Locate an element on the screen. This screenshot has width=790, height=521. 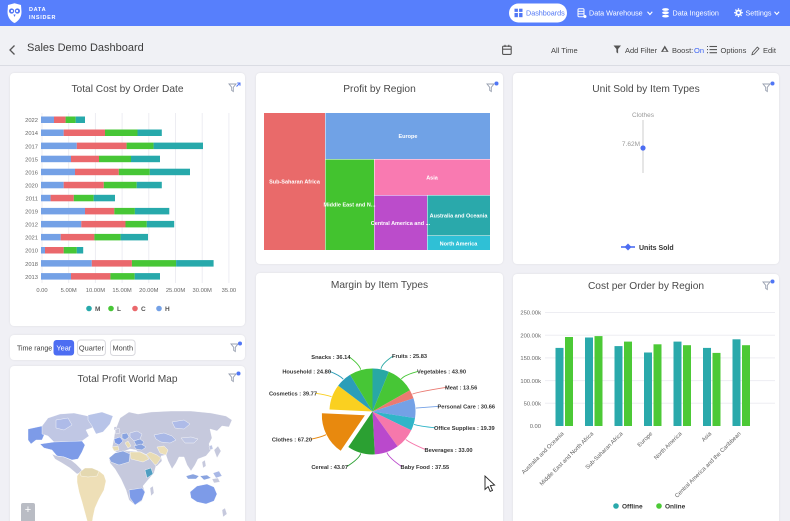
svg-text: M is located at coordinates (97, 309).